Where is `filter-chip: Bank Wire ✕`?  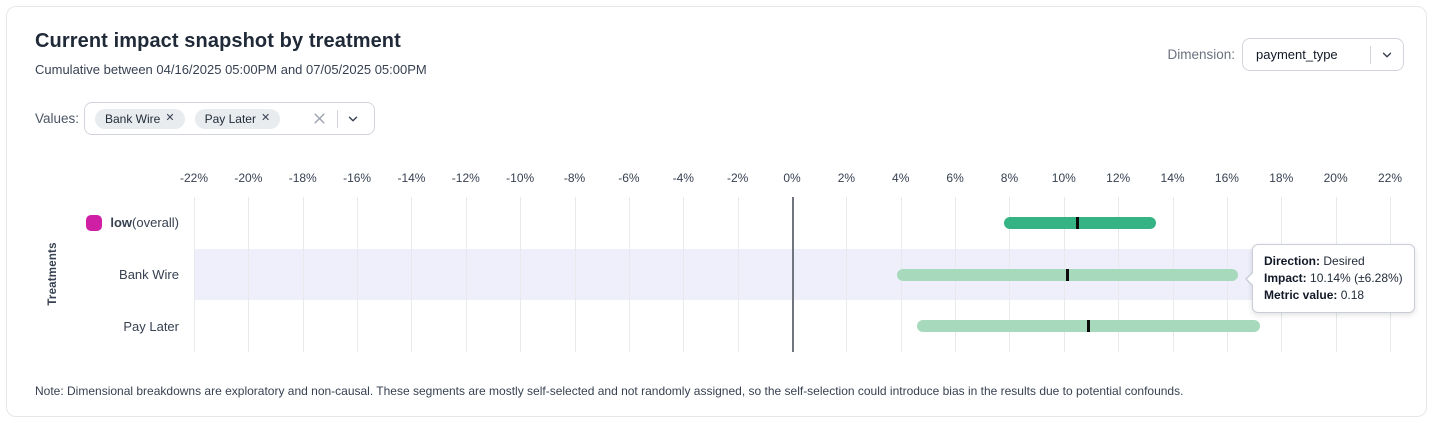 filter-chip: Bank Wire ✕ is located at coordinates (140, 118).